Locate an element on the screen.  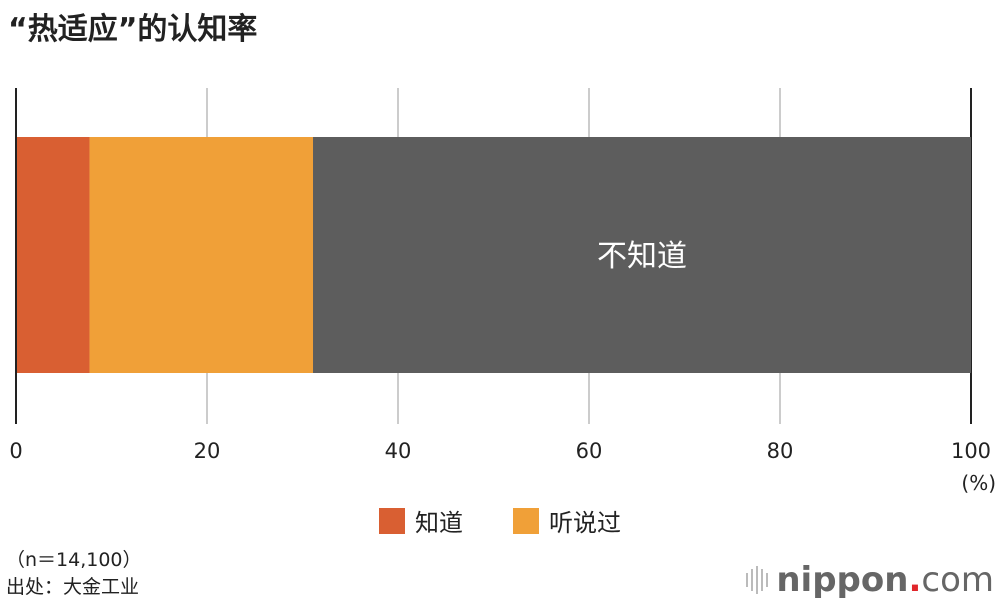
legend-label: 知道 is located at coordinates (439, 523).